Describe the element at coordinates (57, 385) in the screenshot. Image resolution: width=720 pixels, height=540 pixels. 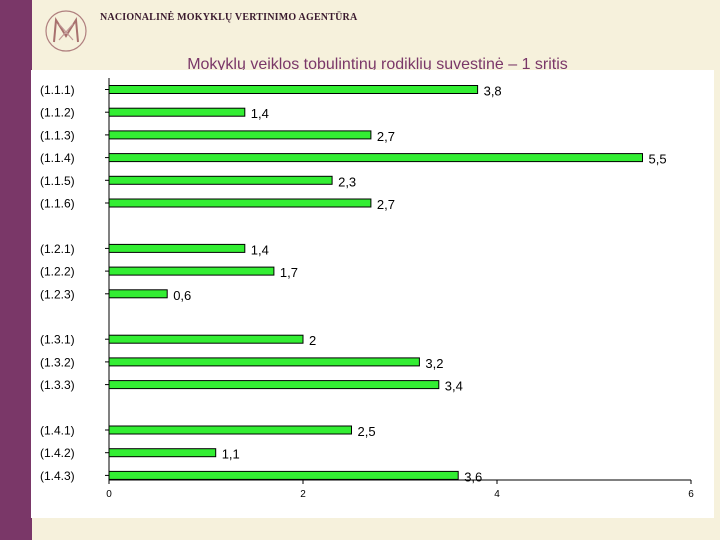
I see `category-label: (1.3.3)` at that location.